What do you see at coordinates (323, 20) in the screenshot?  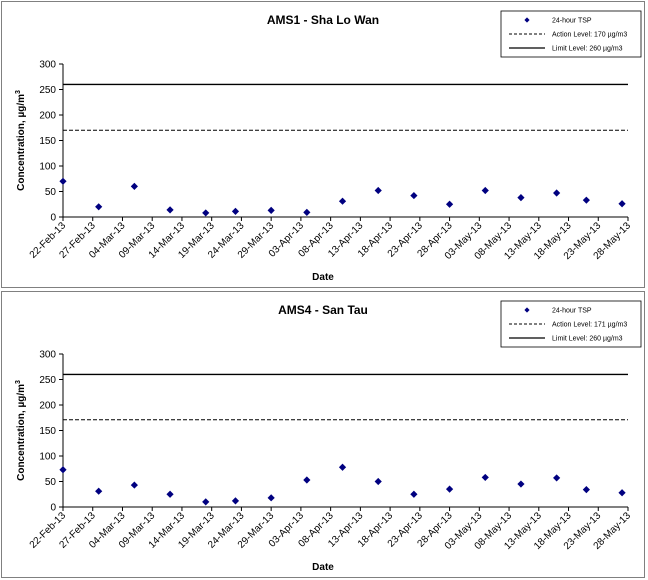 I see `chart-title: AMS1 - Sha Lo Wan` at bounding box center [323, 20].